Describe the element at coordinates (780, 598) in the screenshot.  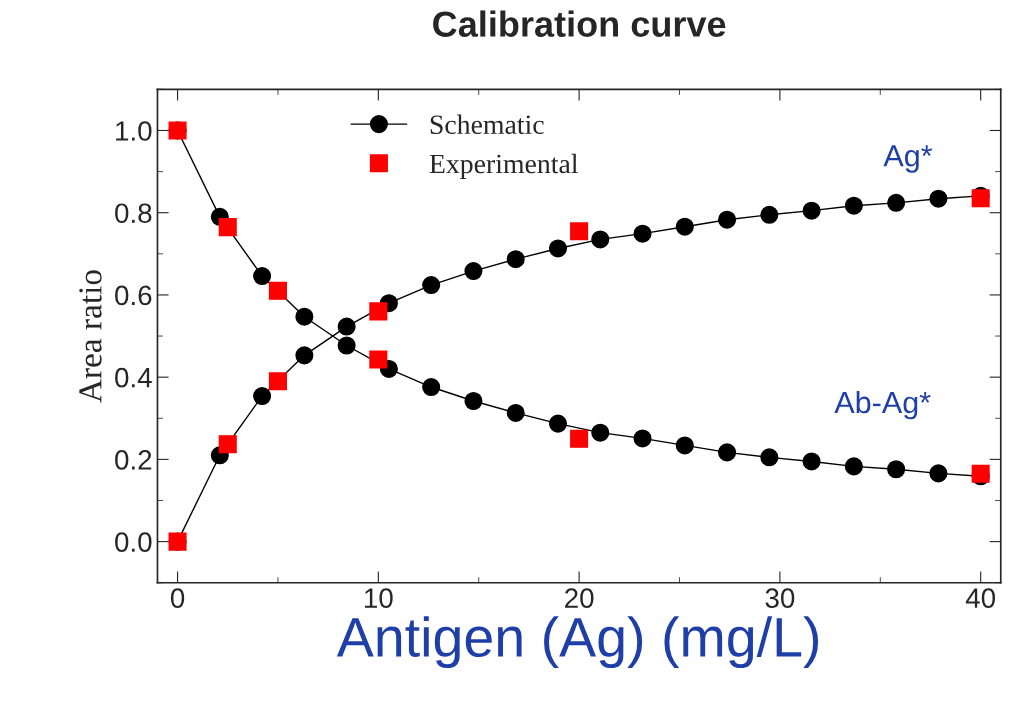
I see `x-tick-label: 30` at that location.